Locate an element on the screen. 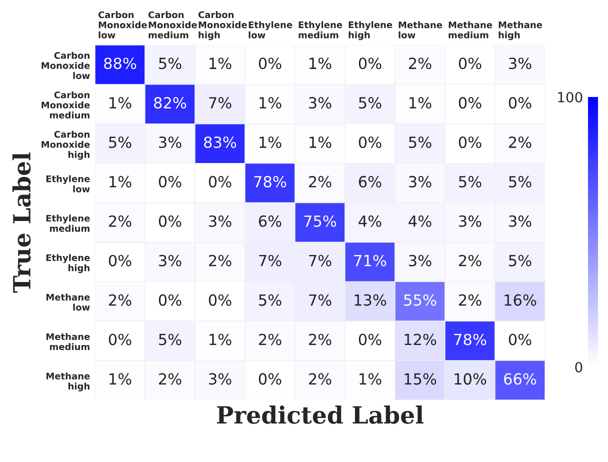 Image resolution: width=608 pixels, height=462 pixels. x-tick-label: Methane low is located at coordinates (420, 29).